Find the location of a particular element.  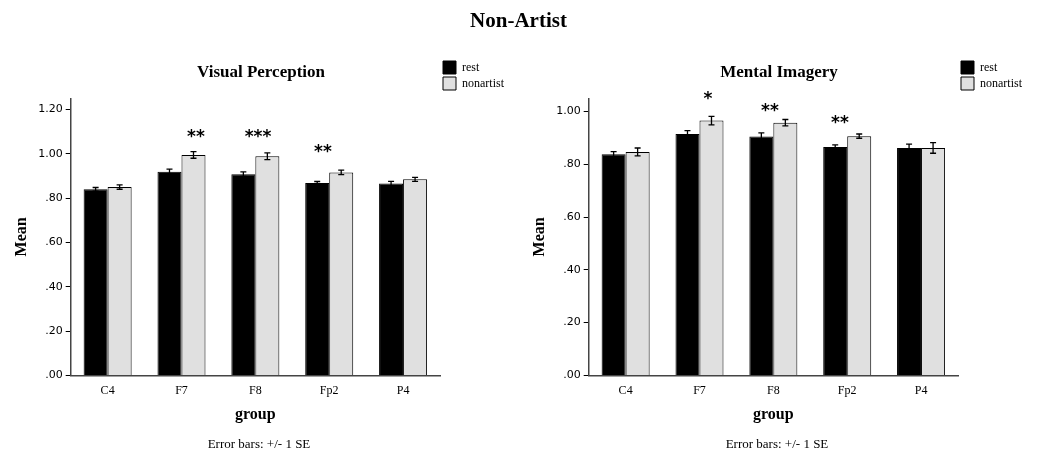

annotation: * is located at coordinates (708, 98).